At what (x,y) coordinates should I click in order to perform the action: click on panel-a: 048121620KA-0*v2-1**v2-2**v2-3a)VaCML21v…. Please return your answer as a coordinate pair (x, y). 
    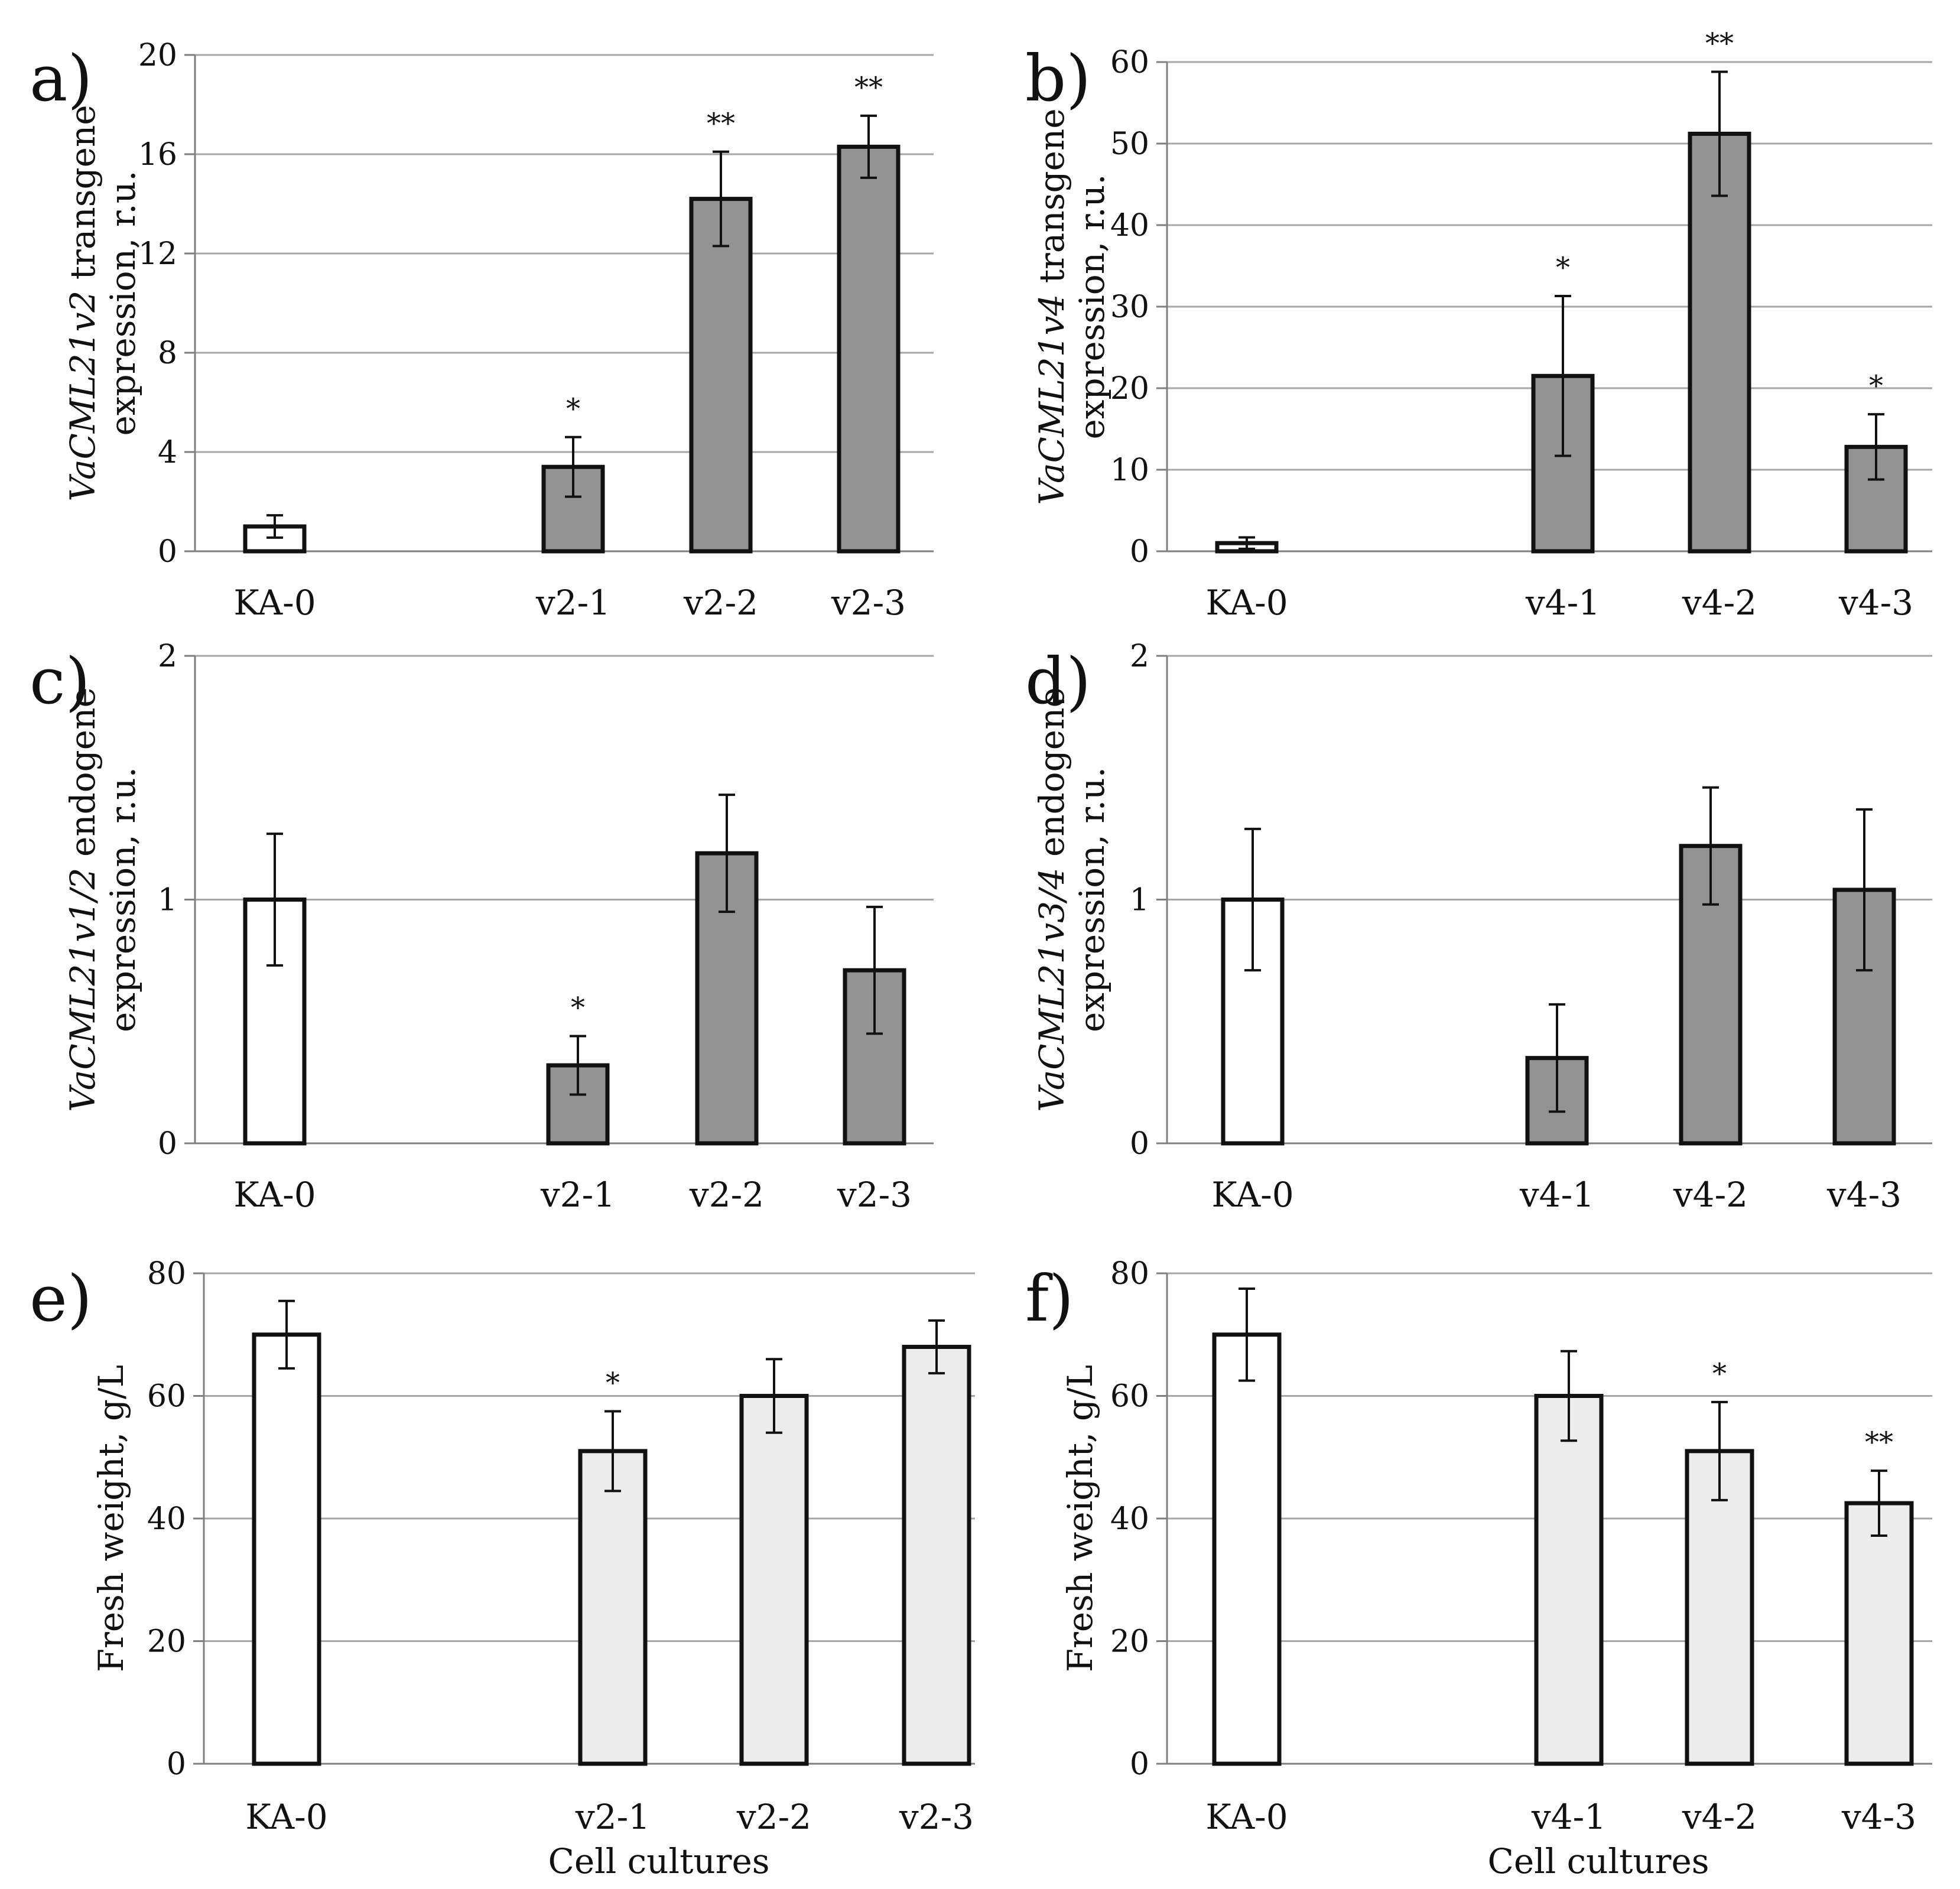
    Looking at the image, I should click on (482, 330).